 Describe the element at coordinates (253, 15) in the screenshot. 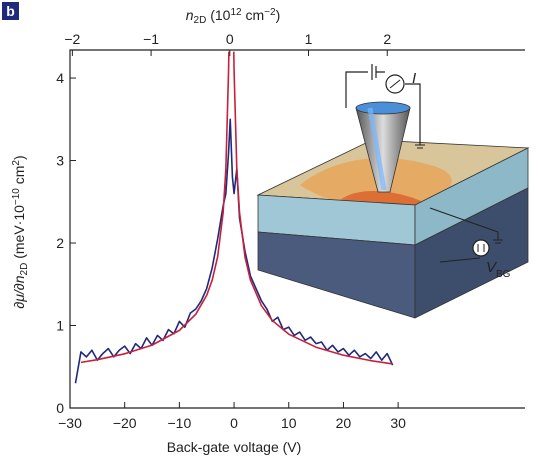

I see `x2-label-part: cm` at that location.